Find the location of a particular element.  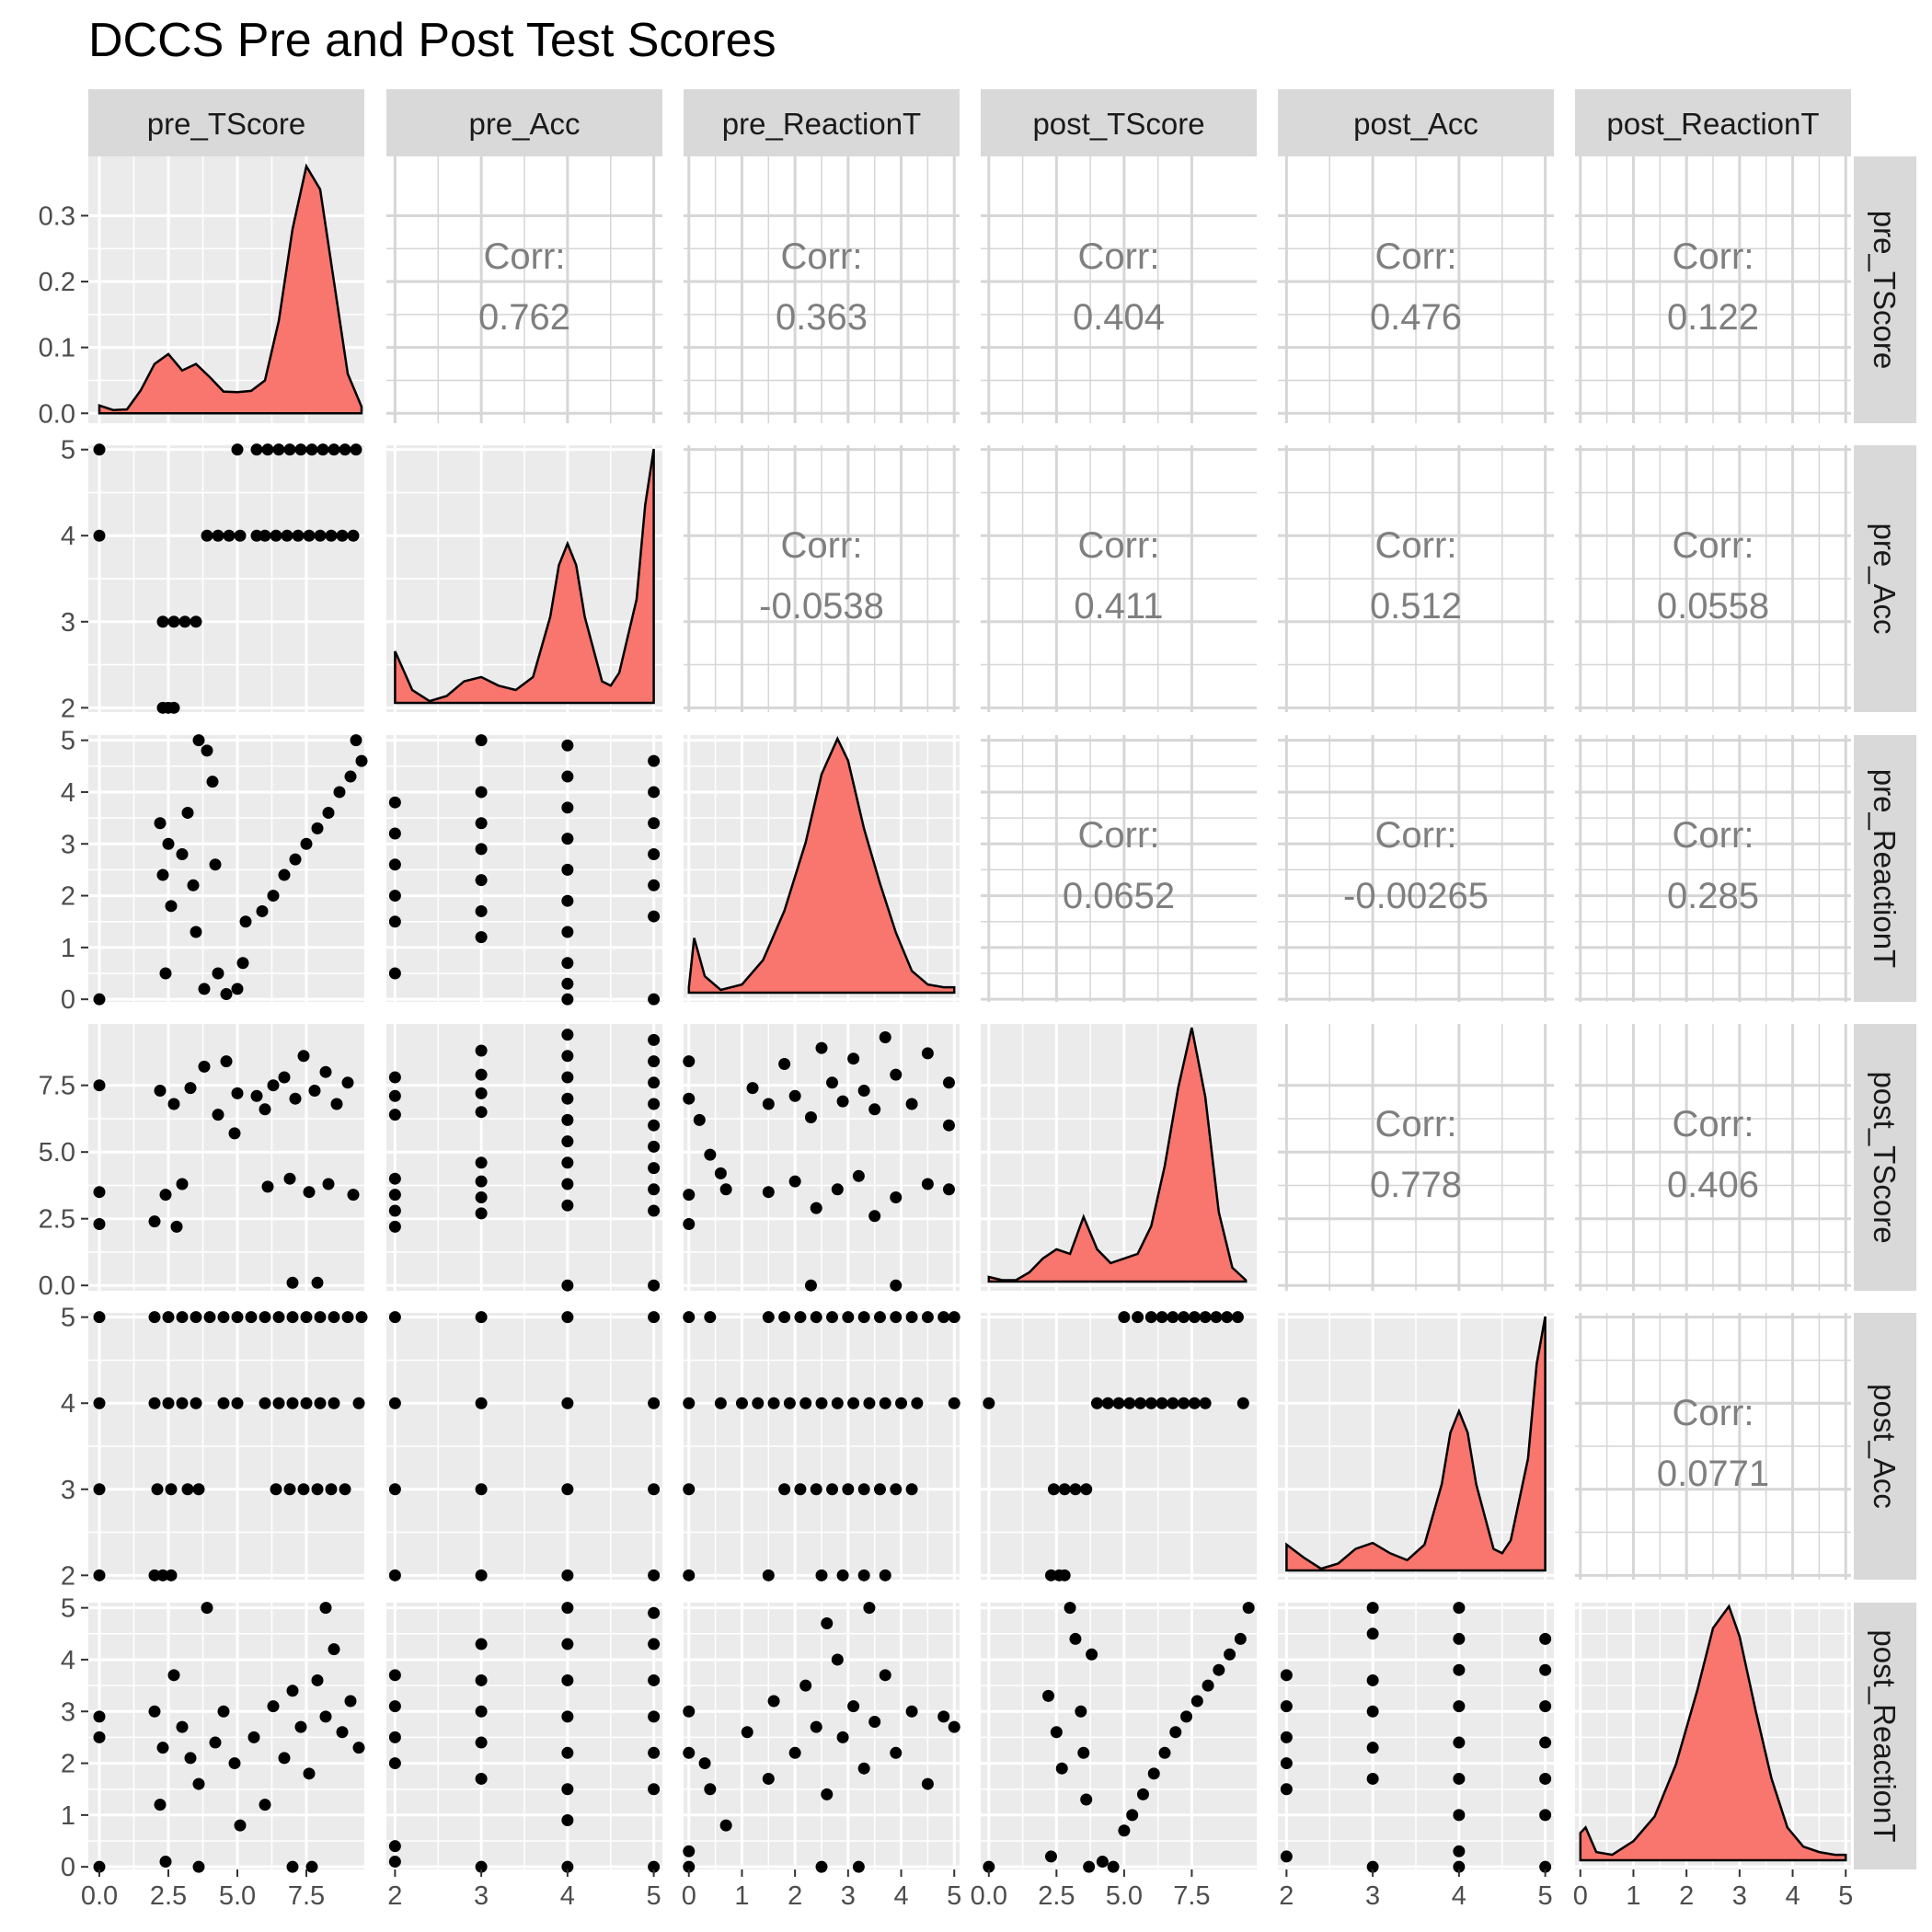

y-tick-label: 0 is located at coordinates (68, 1867).